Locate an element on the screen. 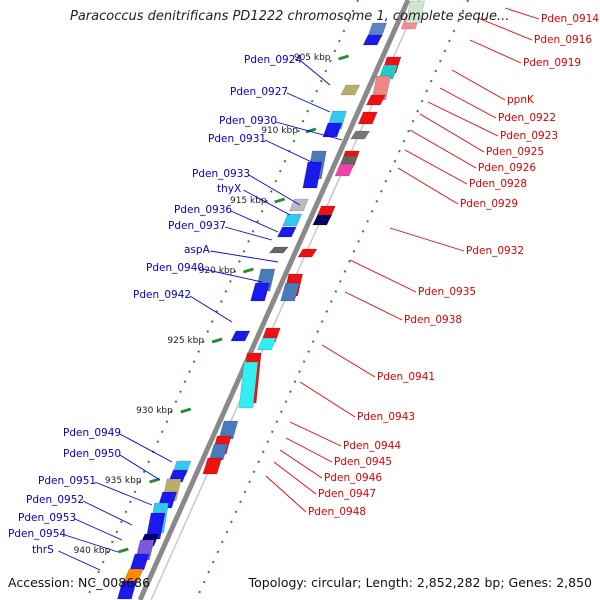 Image resolution: width=600 pixels, height=600 pixels. forward-gene-label: Pden_0950 is located at coordinates (92, 454).